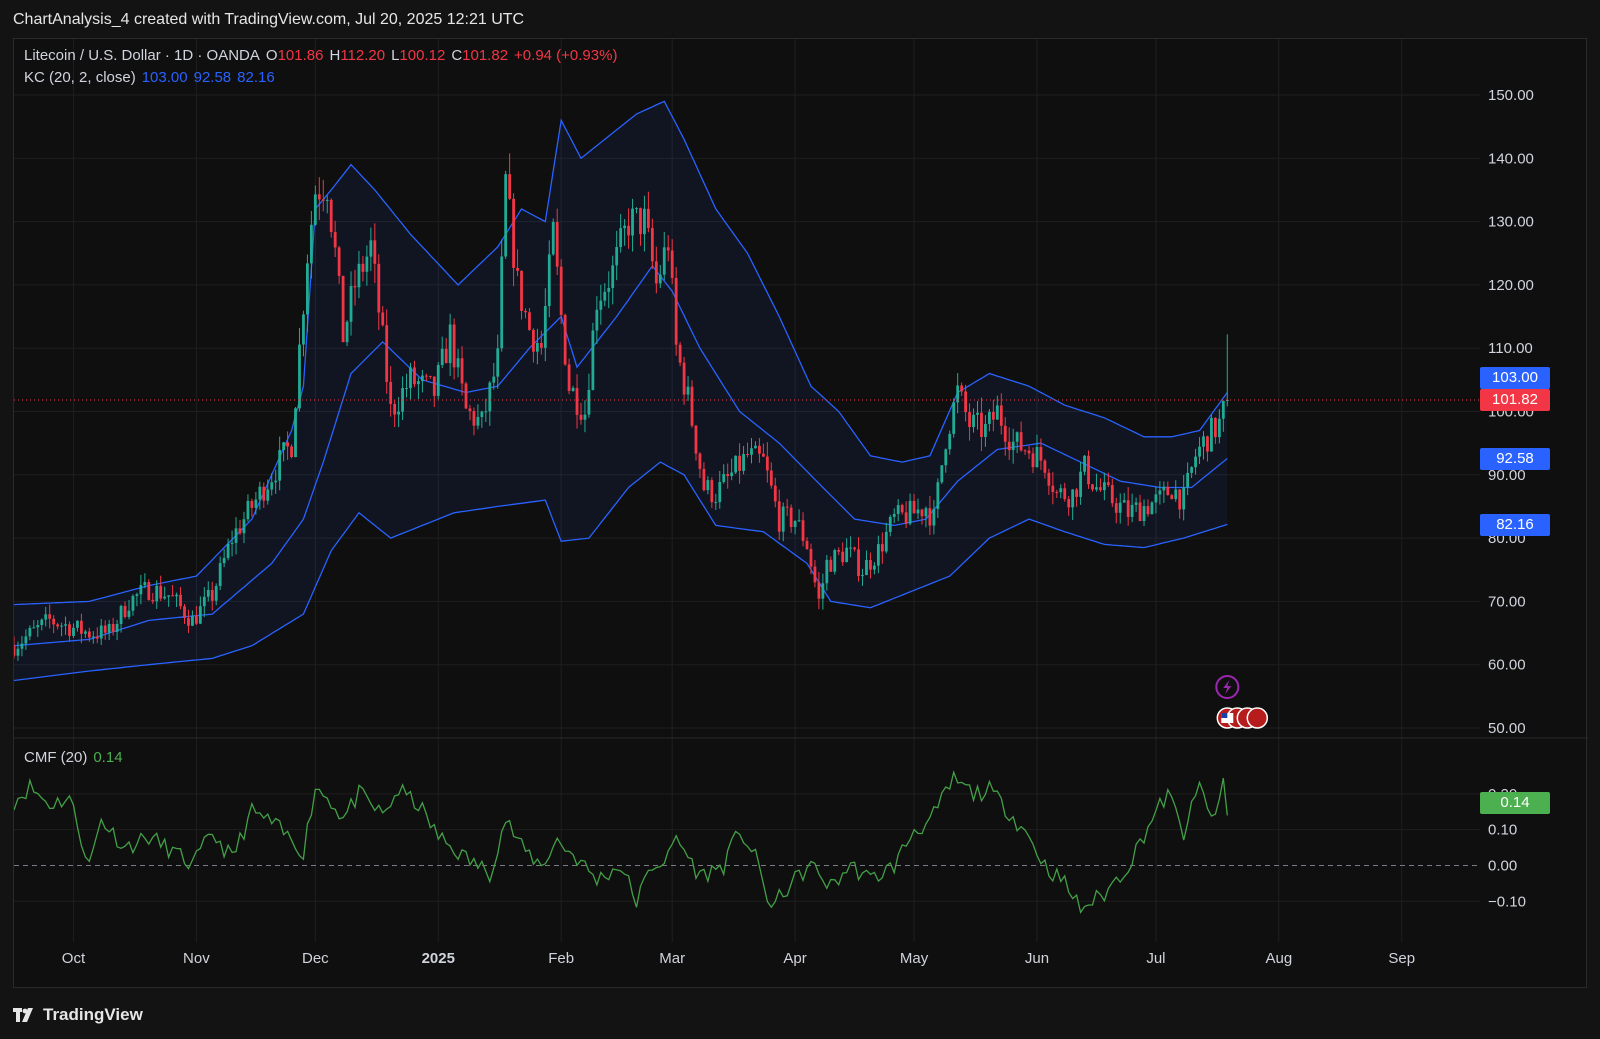  What do you see at coordinates (672, 958) in the screenshot?
I see `time-axis-tick: Mar` at bounding box center [672, 958].